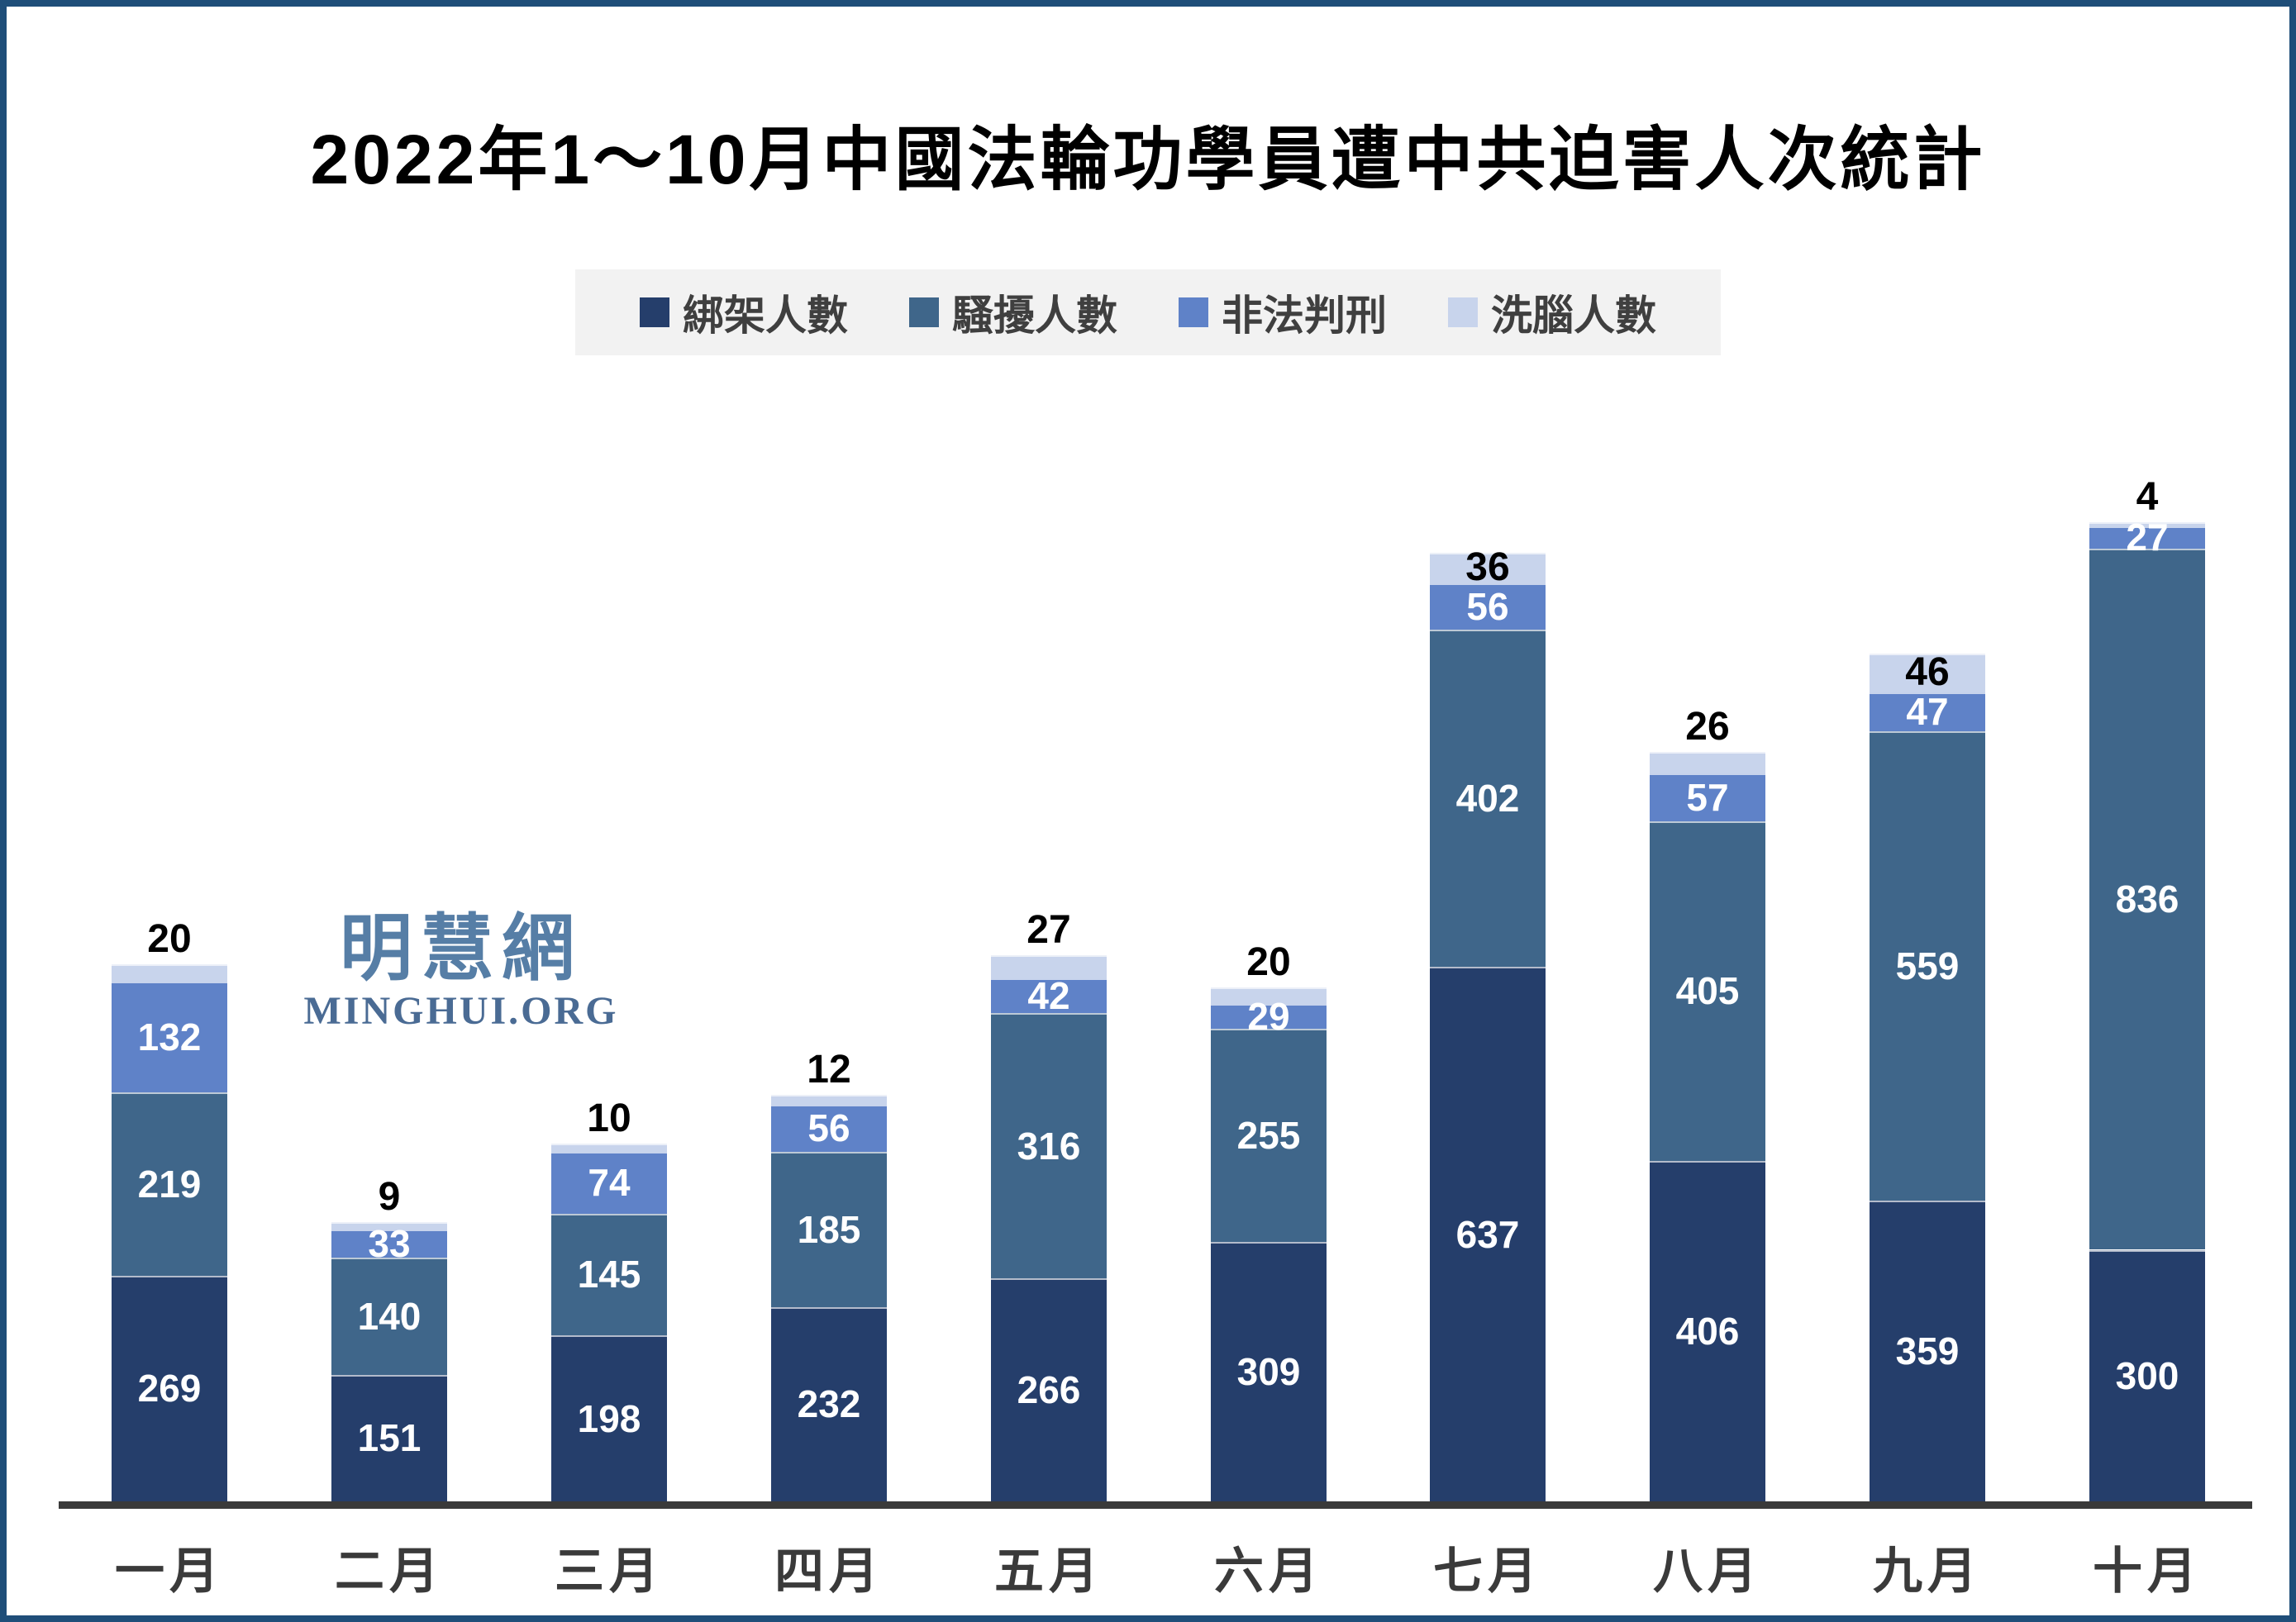 The width and height of the screenshot is (2296, 1622). I want to click on value-label-harassed-1: 219, so click(169, 1184).